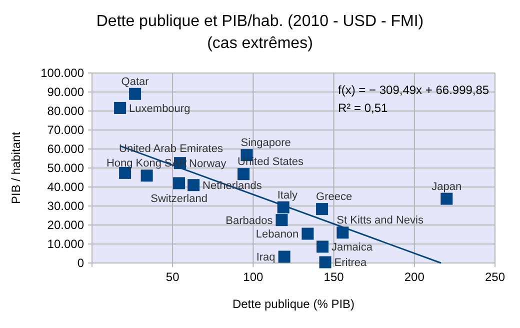 The width and height of the screenshot is (520, 328). I want to click on y-tick-label: 40.000, so click(65, 187).